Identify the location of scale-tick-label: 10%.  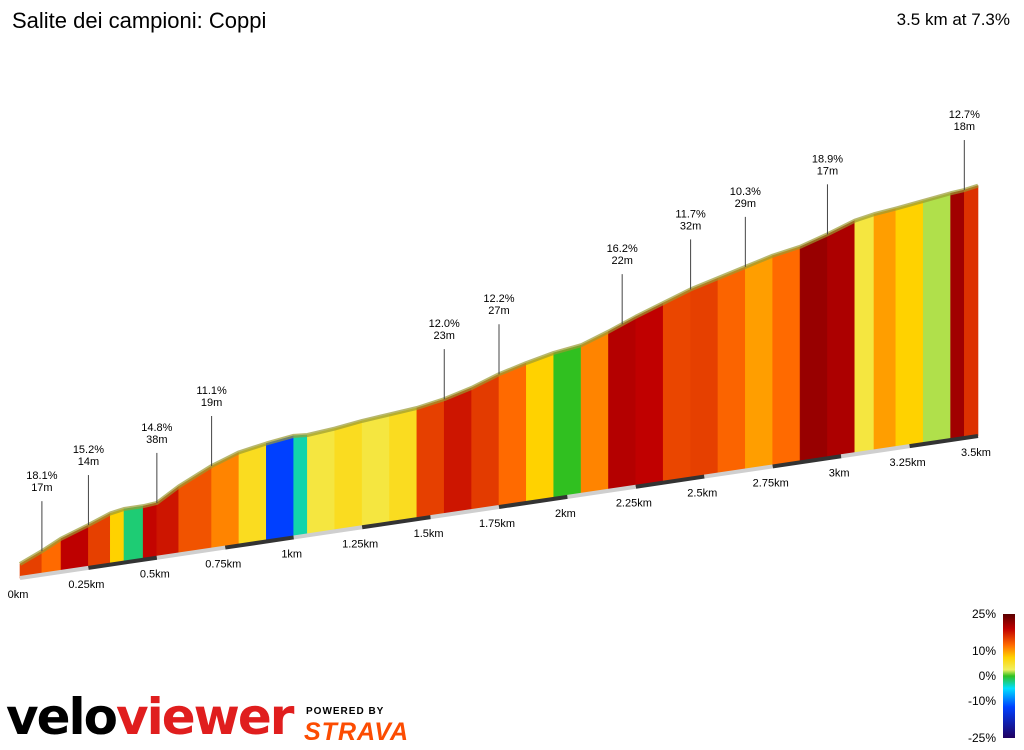
(984, 651).